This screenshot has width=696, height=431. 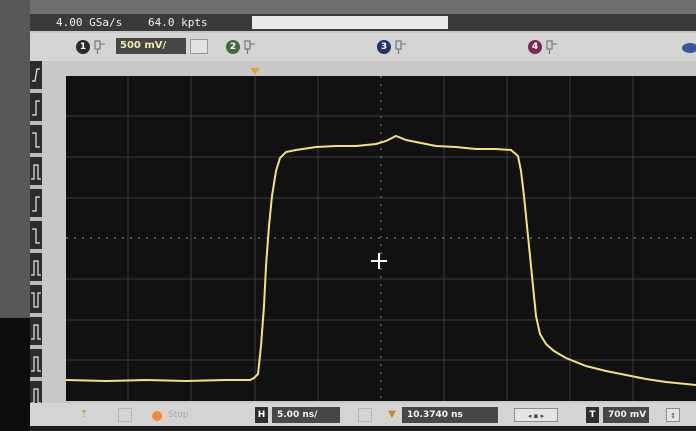 What do you see at coordinates (233, 47) in the screenshot?
I see `channel-2-button: 2` at bounding box center [233, 47].